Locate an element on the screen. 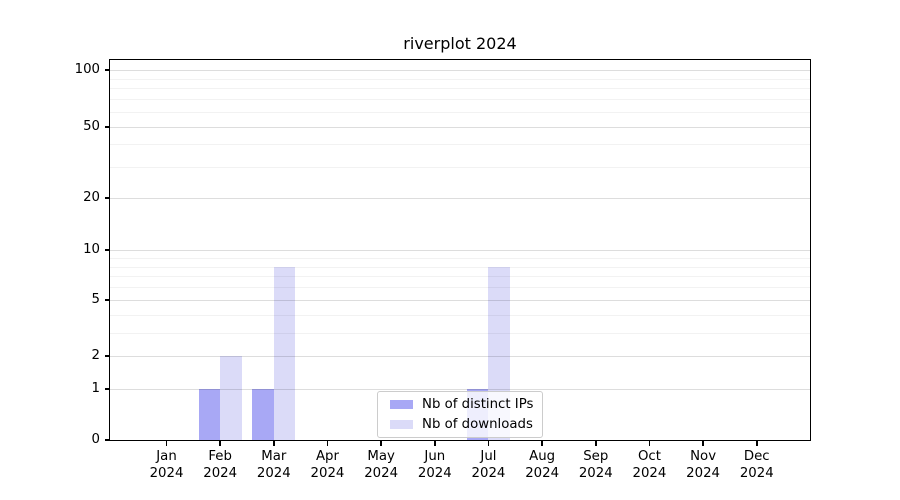  legend-label-distinct-ips: Nb of distinct IPs is located at coordinates (478, 405).